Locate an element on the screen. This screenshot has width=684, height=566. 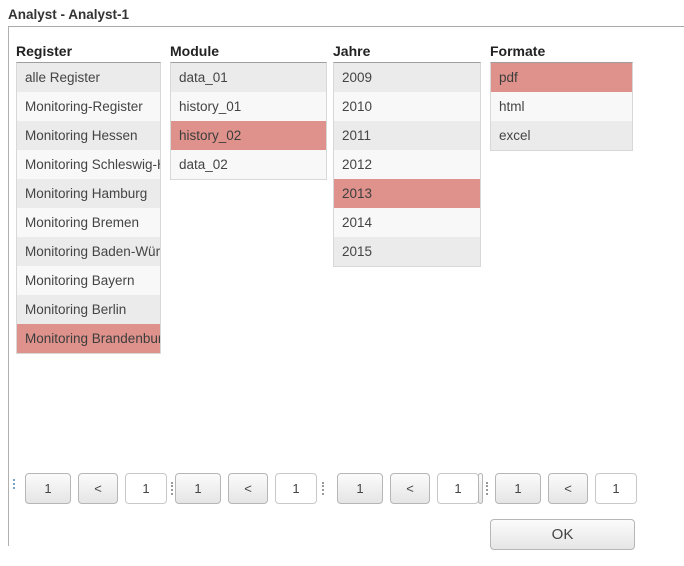
list-item: html is located at coordinates (561, 106).